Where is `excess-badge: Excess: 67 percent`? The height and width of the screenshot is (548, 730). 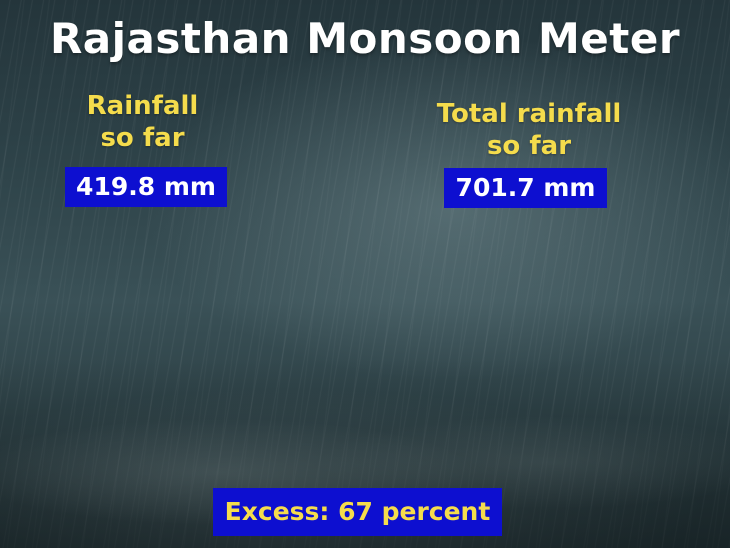 excess-badge: Excess: 67 percent is located at coordinates (357, 512).